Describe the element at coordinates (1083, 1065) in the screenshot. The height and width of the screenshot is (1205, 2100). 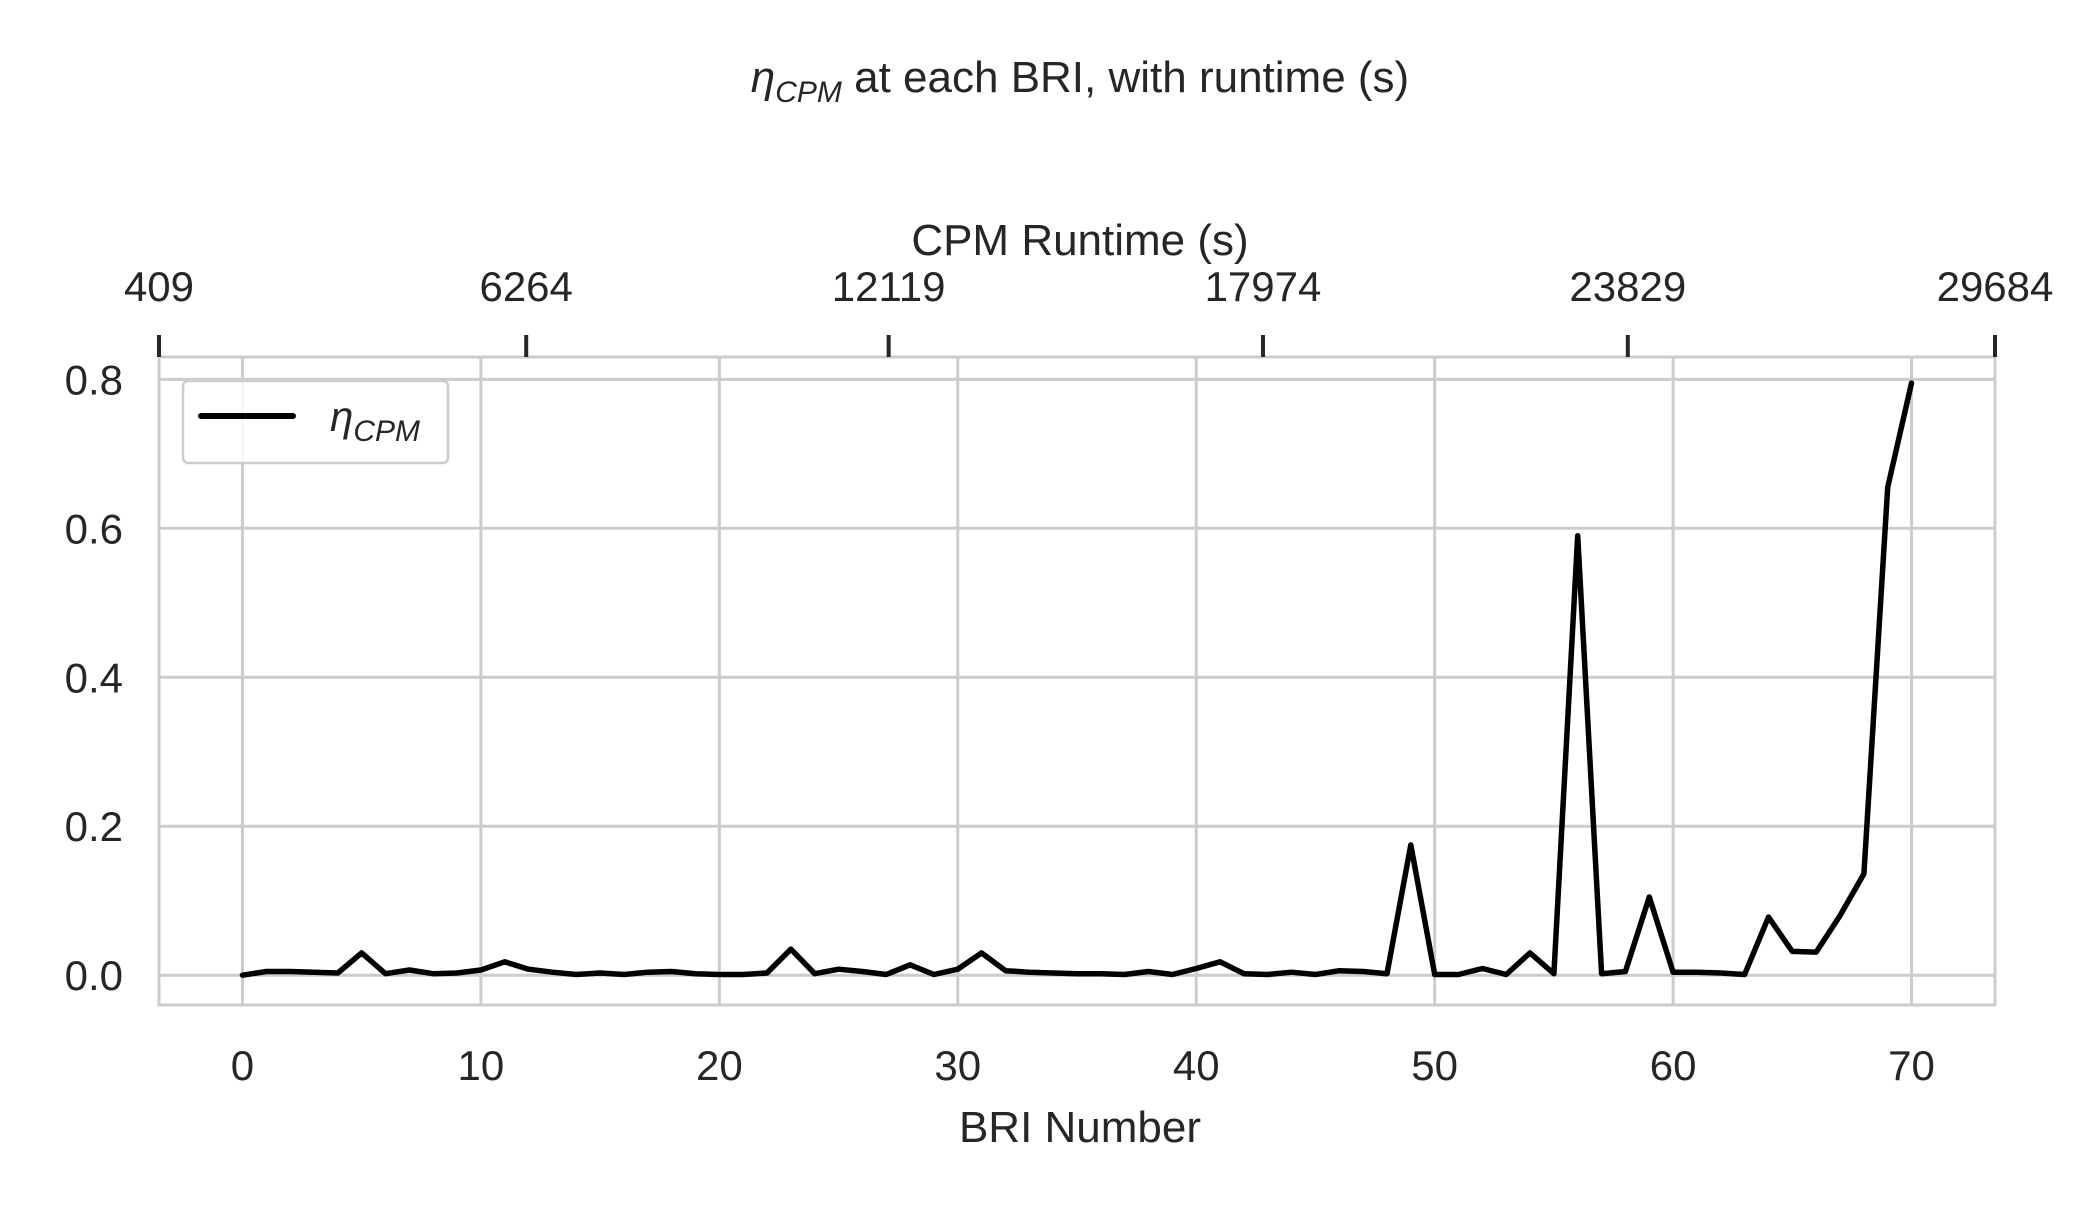
I see `x-axis-ticks: 0 10 20 30 40 50 60 70` at that location.